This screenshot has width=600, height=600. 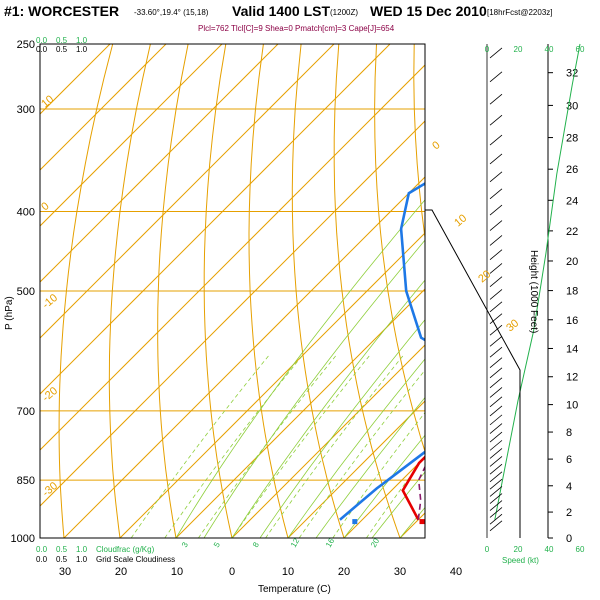 I want to click on temperature-tick-label: 20, so click(x=344, y=572).